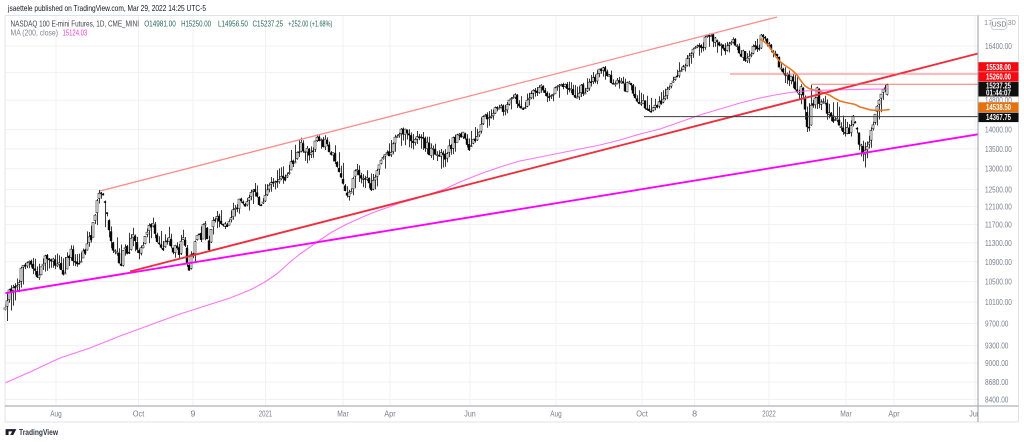 Image resolution: width=1024 pixels, height=442 pixels. I want to click on svg-text: 9300.00, so click(997, 346).